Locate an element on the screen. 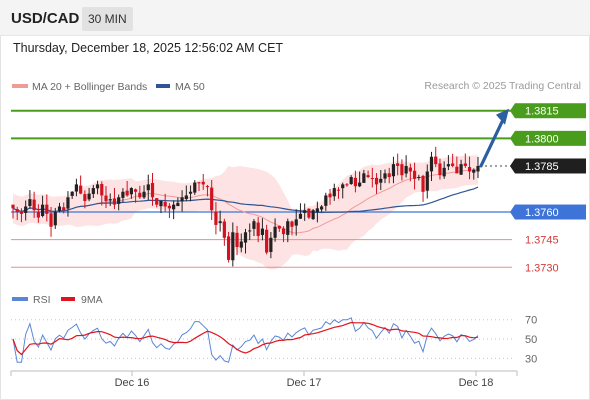  price-level-value: 1.3800 is located at coordinates (542, 139).